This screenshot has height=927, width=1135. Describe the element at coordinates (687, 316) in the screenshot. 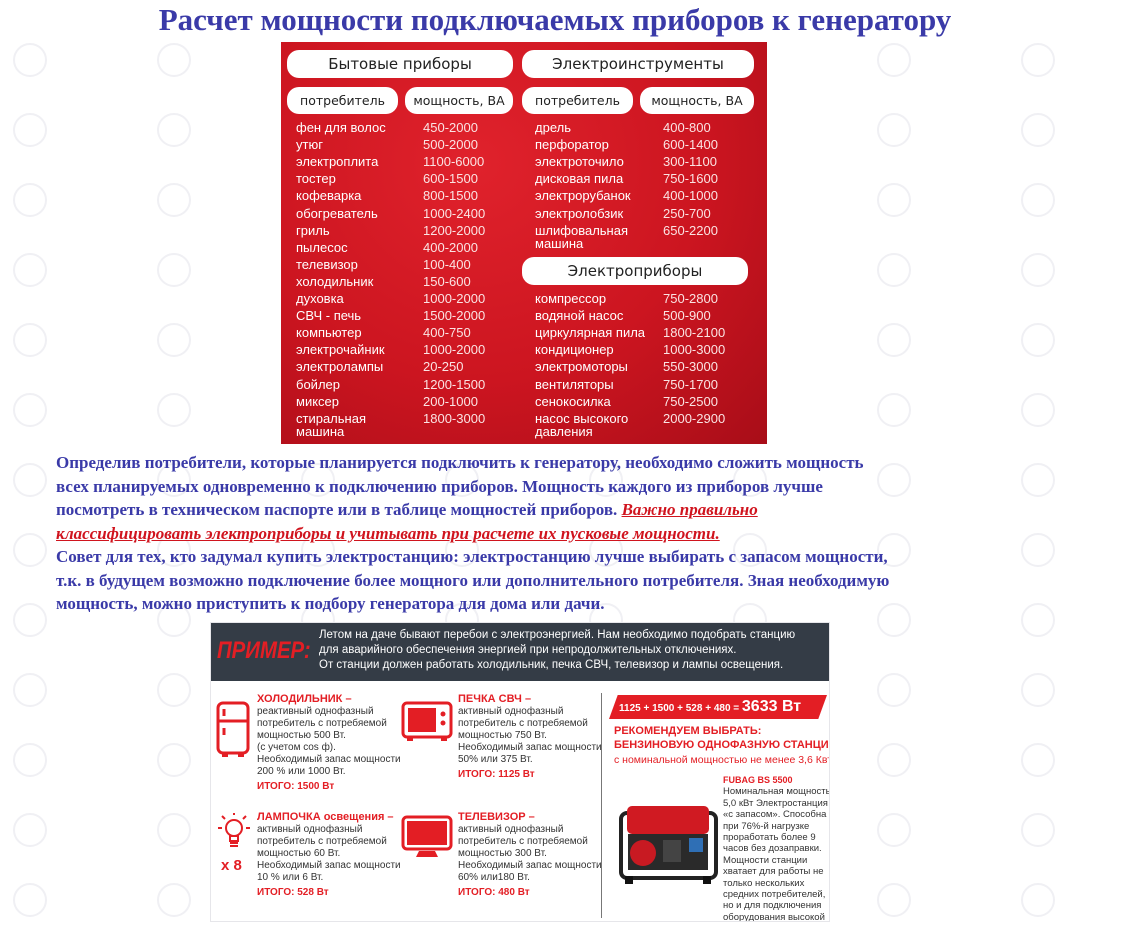

I see `power-value: 500-900` at that location.